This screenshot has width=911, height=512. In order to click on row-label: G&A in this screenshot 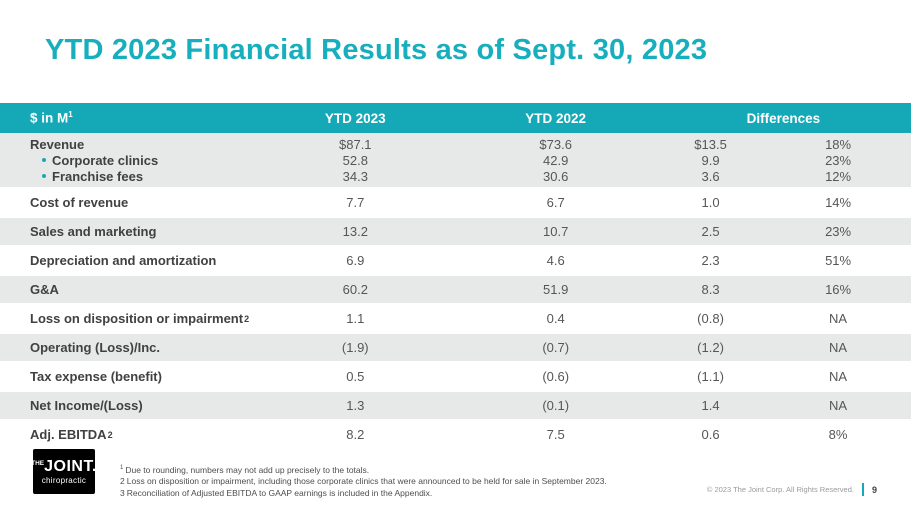, I will do `click(44, 289)`.